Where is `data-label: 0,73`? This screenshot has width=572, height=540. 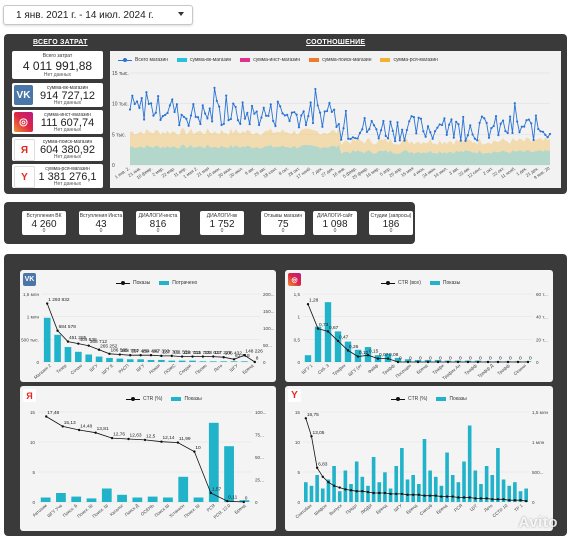
data-label: 0,73 is located at coordinates (324, 325).